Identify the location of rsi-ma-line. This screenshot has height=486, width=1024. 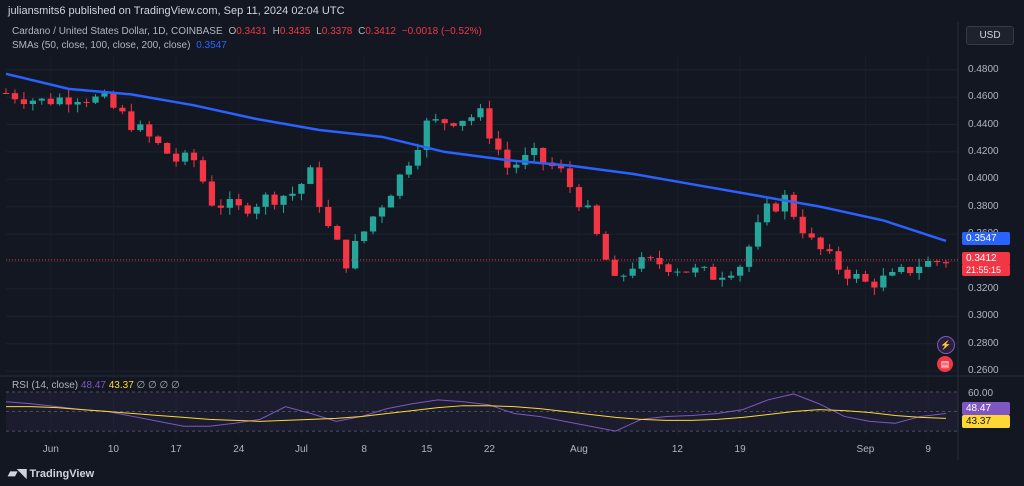
(476, 413).